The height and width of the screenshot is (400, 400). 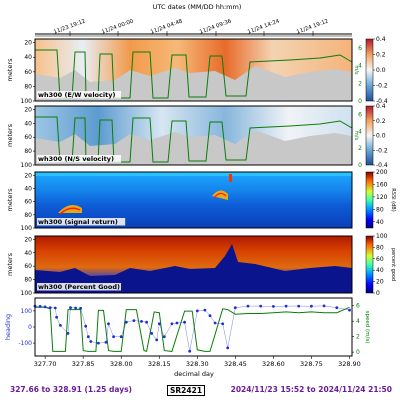 I want to click on footer-range: 327.66 to 328.91 (1.25 days), so click(x=71, y=389).